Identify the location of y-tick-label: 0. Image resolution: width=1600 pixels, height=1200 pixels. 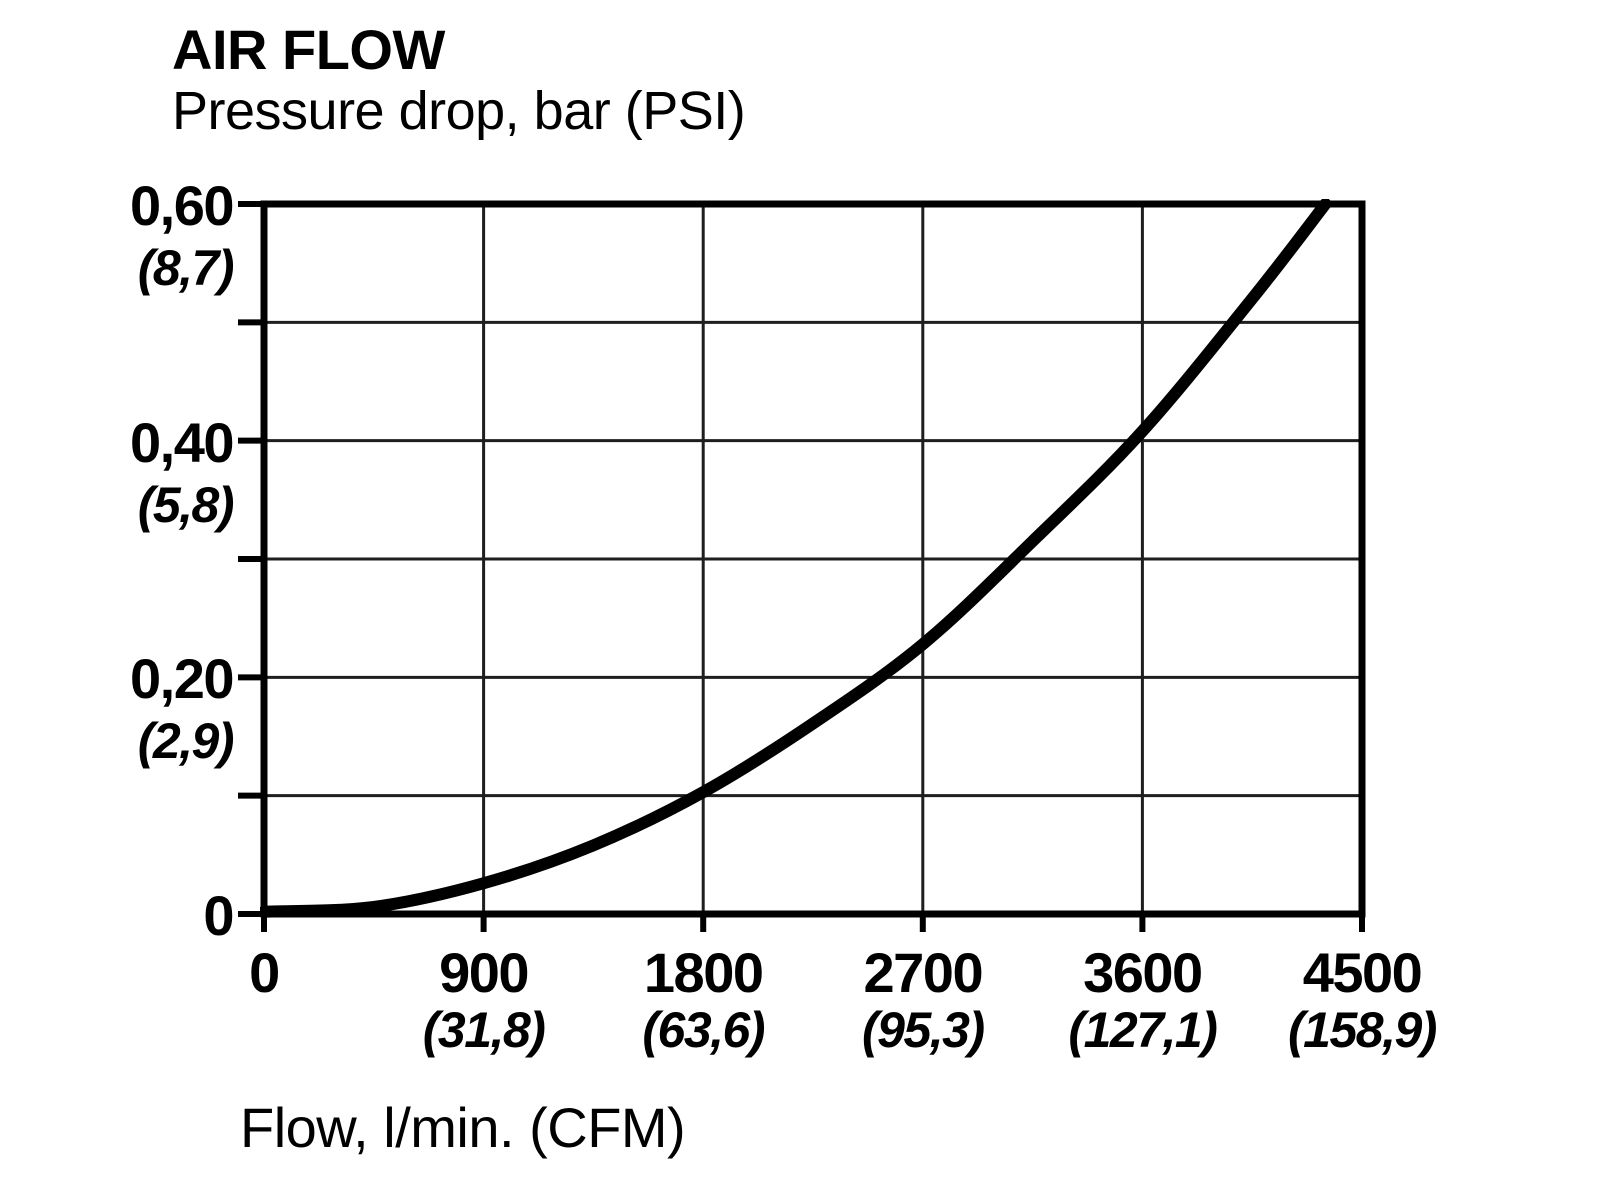
(218, 915).